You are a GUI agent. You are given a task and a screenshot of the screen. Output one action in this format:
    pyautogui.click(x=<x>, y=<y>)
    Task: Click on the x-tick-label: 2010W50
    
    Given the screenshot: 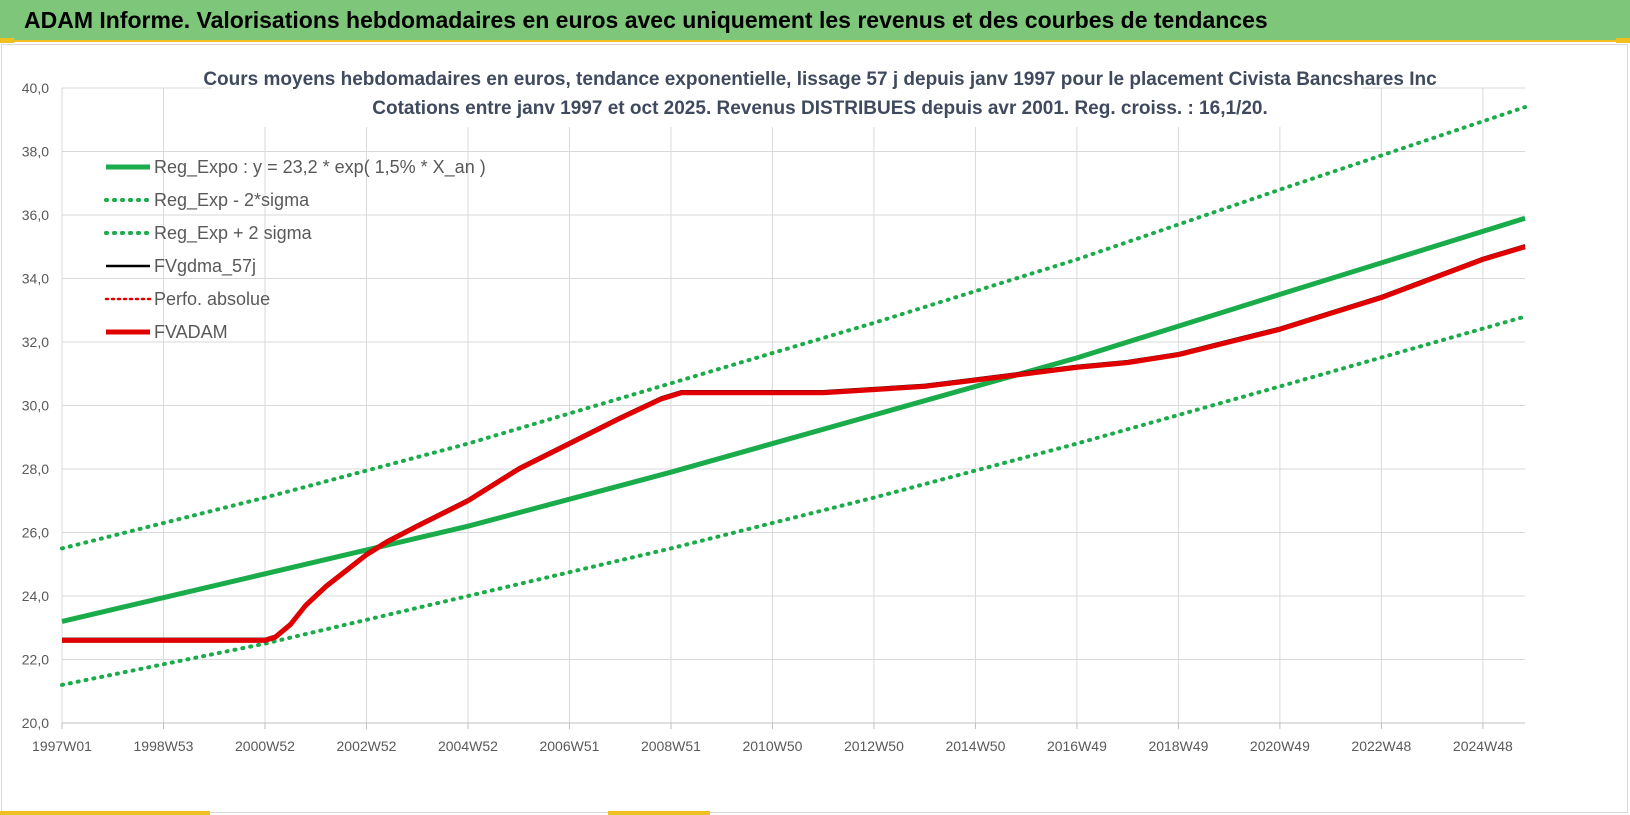 What is the action you would take?
    pyautogui.click(x=772, y=746)
    